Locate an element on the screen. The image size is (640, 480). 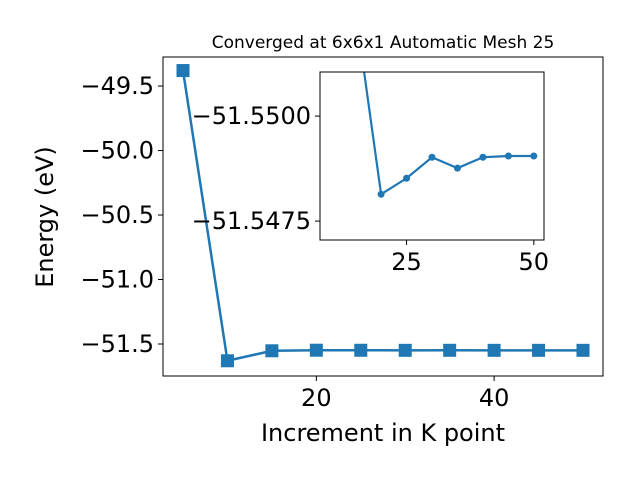
chart-title: Converged at 6x6x1 Automatic Mesh 25 is located at coordinates (383, 43).